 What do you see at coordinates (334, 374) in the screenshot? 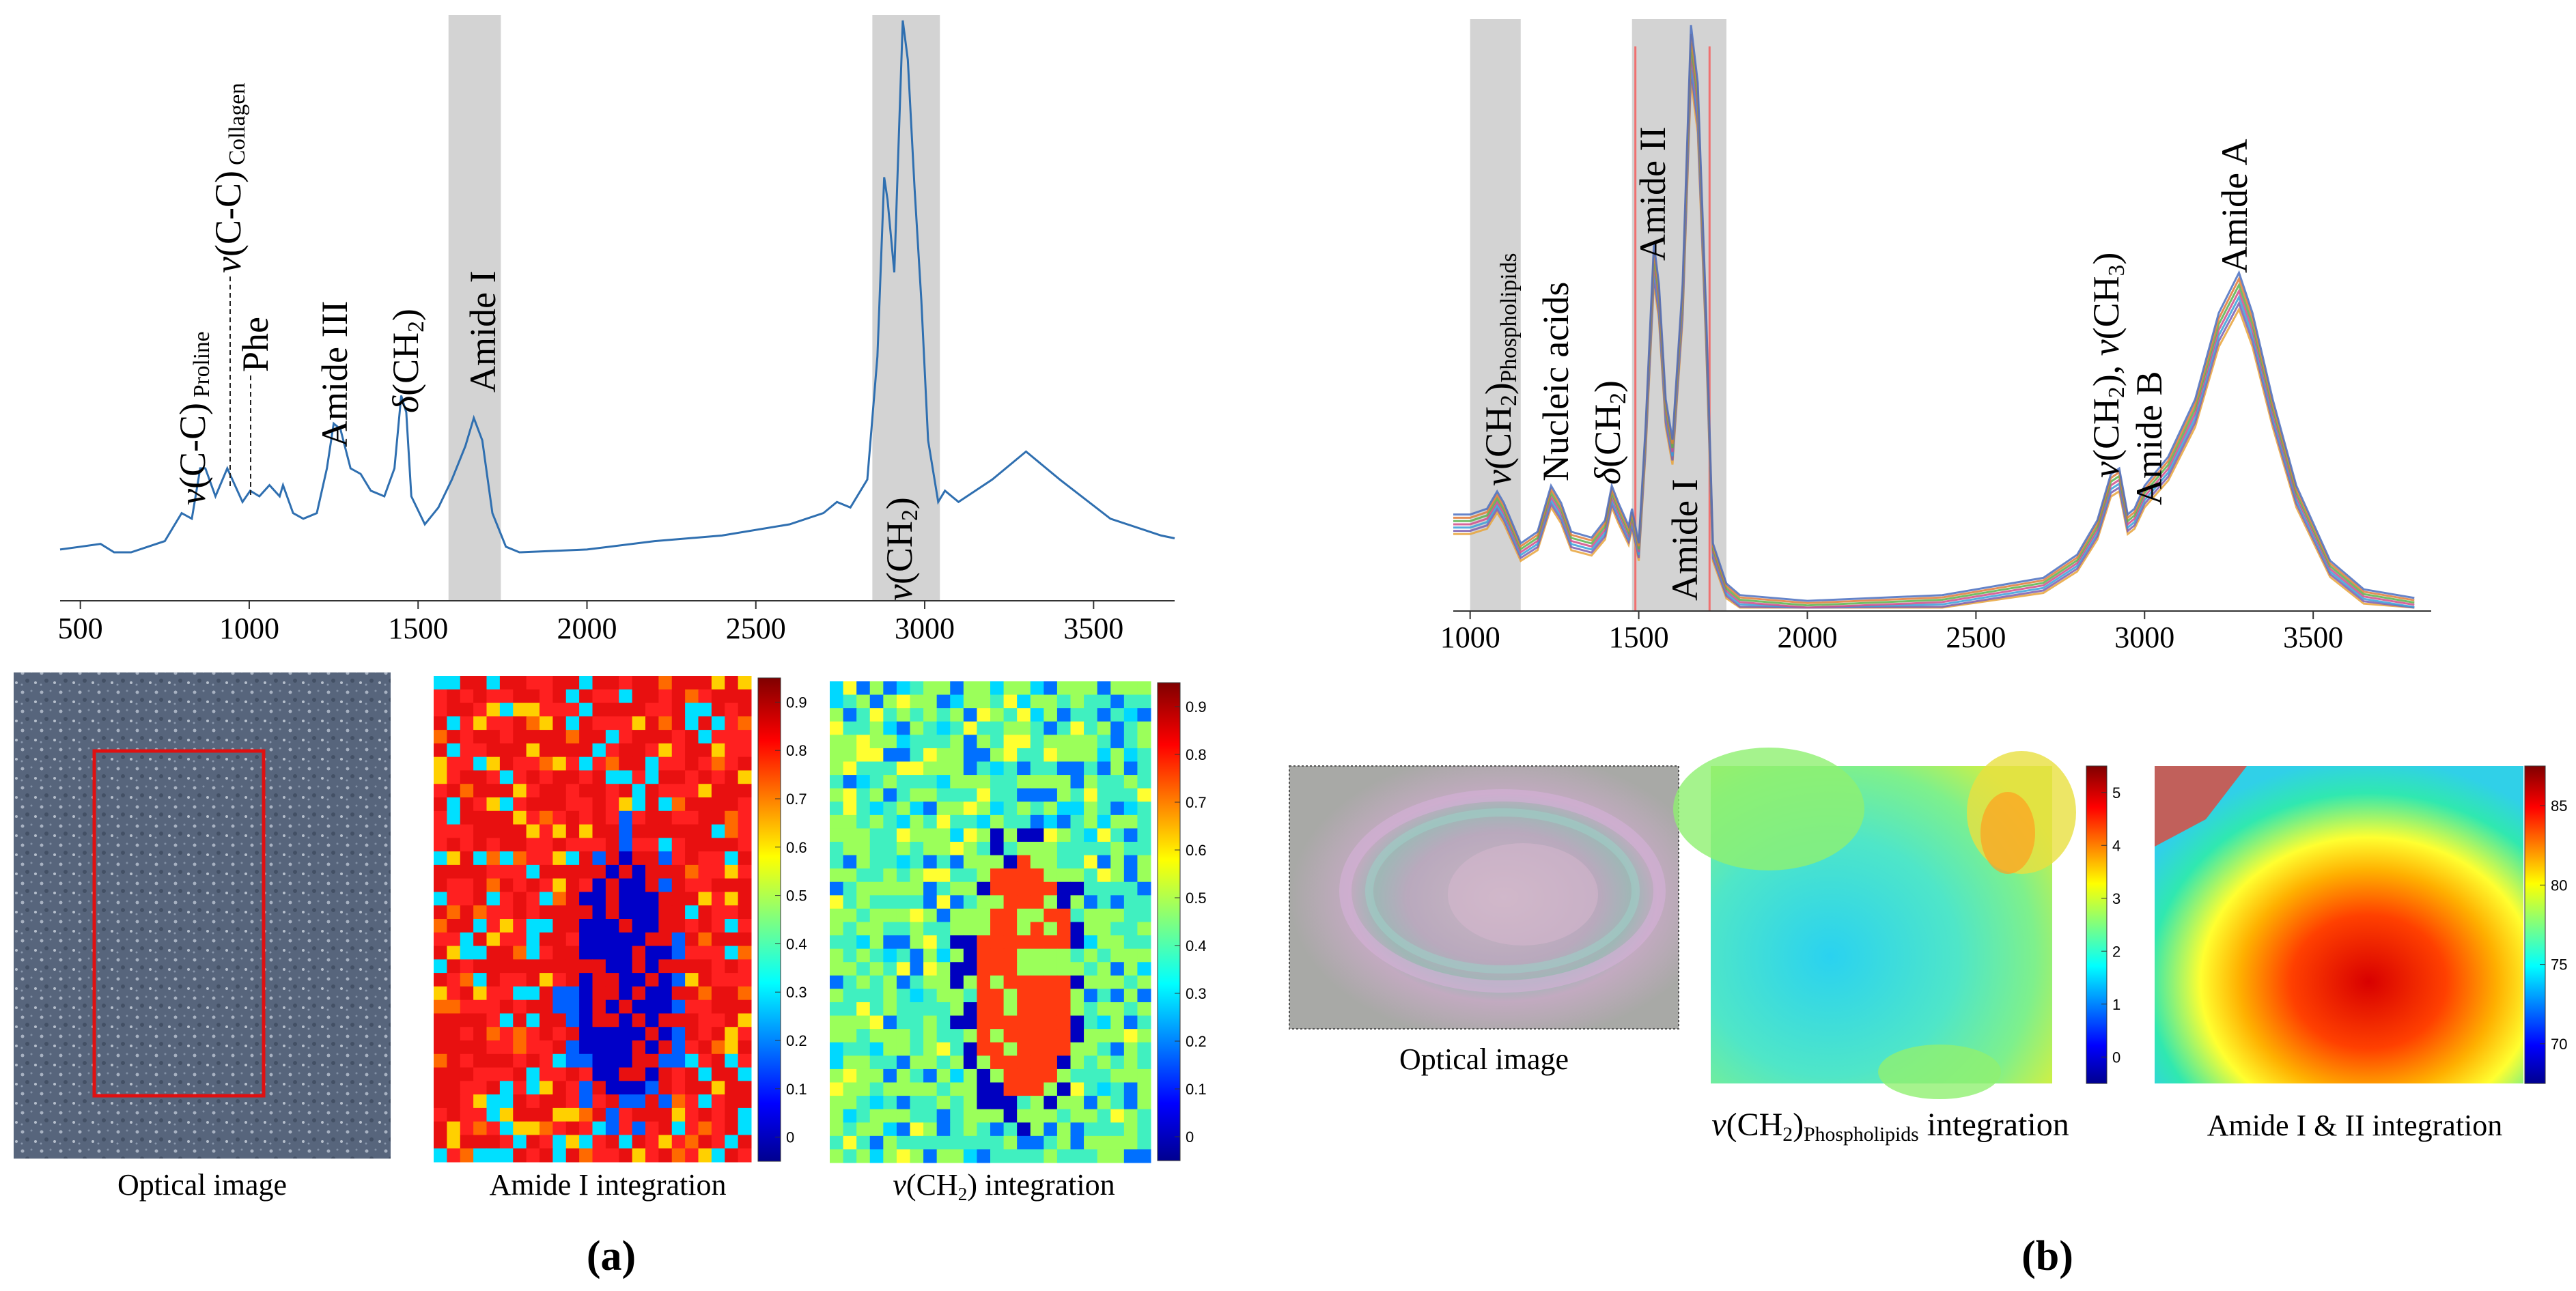
I see `peak-label-amide-iii: Amide III` at bounding box center [334, 374].